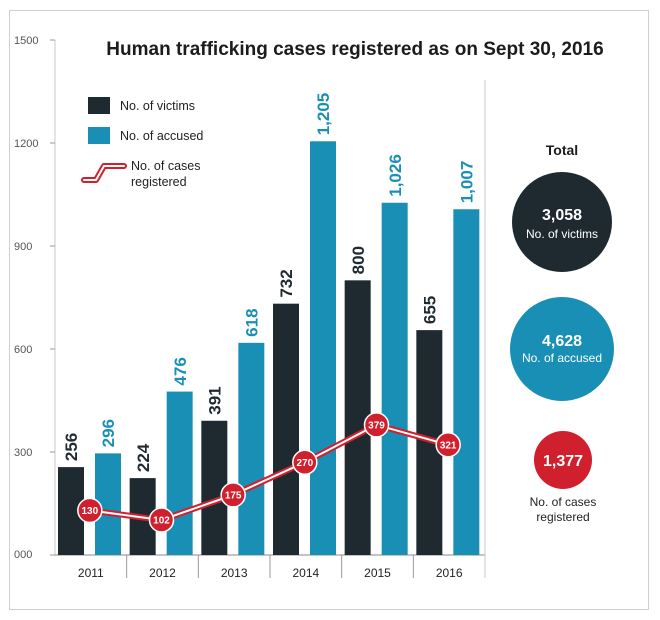 This screenshot has width=660, height=620. I want to click on bar-label-victims: 256, so click(71, 447).